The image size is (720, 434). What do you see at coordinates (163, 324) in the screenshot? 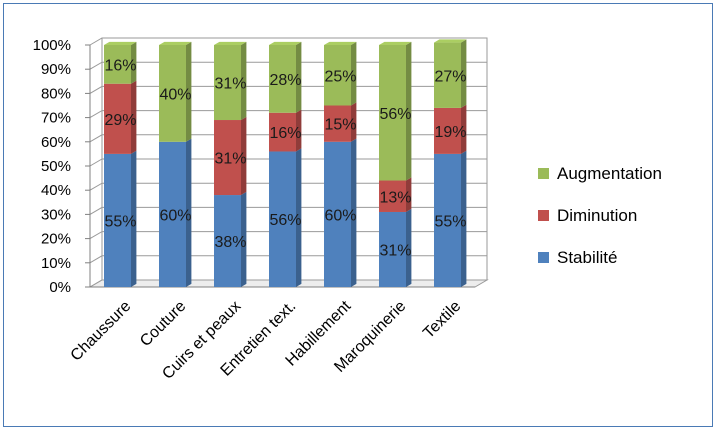
I see `x-tick-label: Couture` at bounding box center [163, 324].